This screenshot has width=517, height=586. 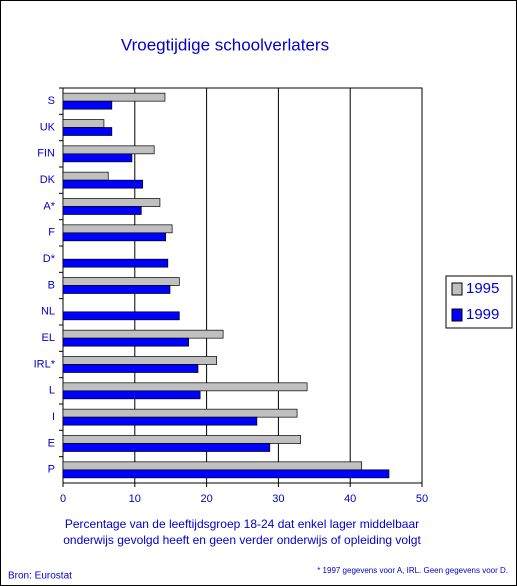 I want to click on y-tick-label: L, so click(x=52, y=391).